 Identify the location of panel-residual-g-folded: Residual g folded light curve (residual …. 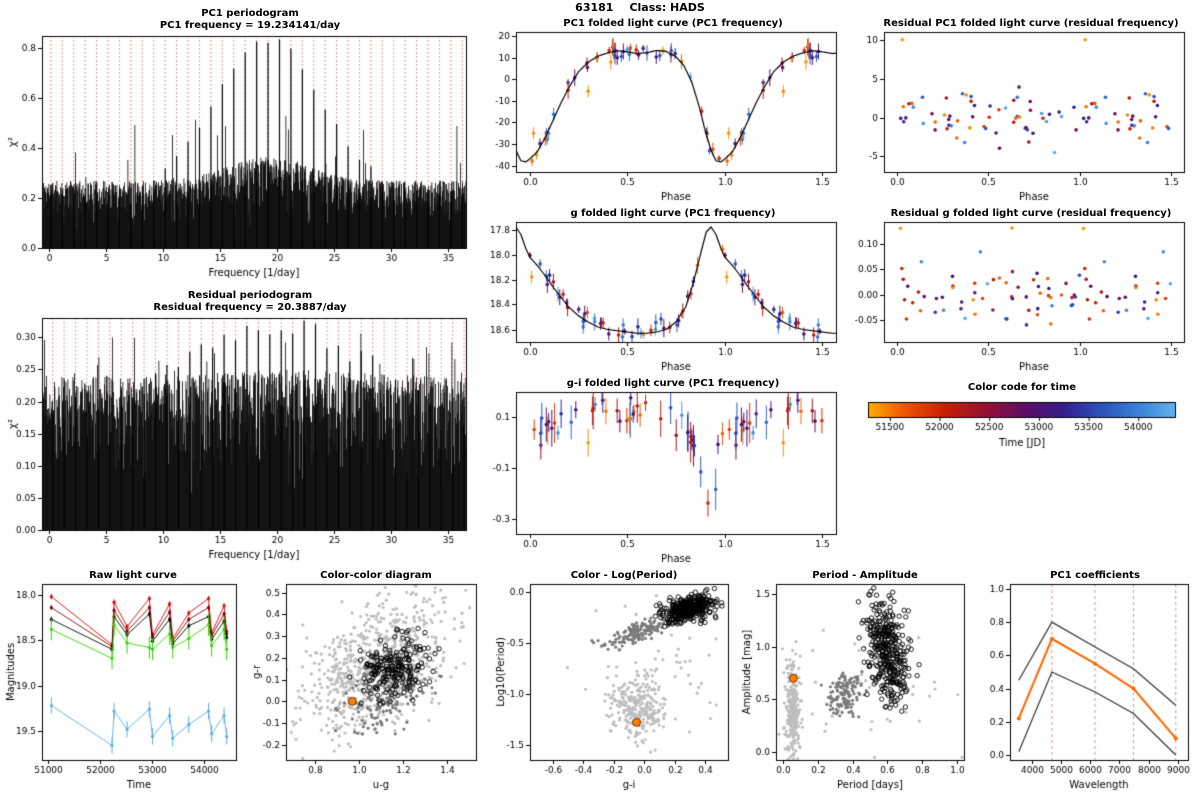
(1022, 289).